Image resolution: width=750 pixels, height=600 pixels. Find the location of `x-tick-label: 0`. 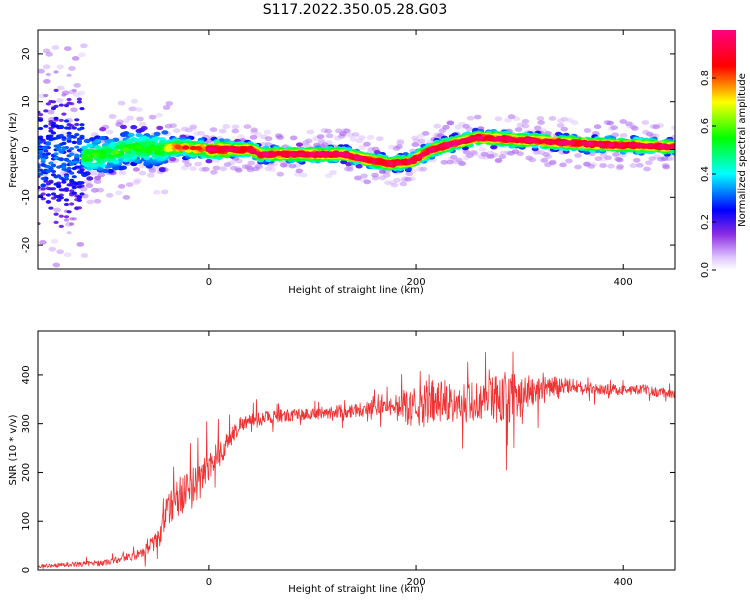

x-tick-label: 0 is located at coordinates (209, 582).